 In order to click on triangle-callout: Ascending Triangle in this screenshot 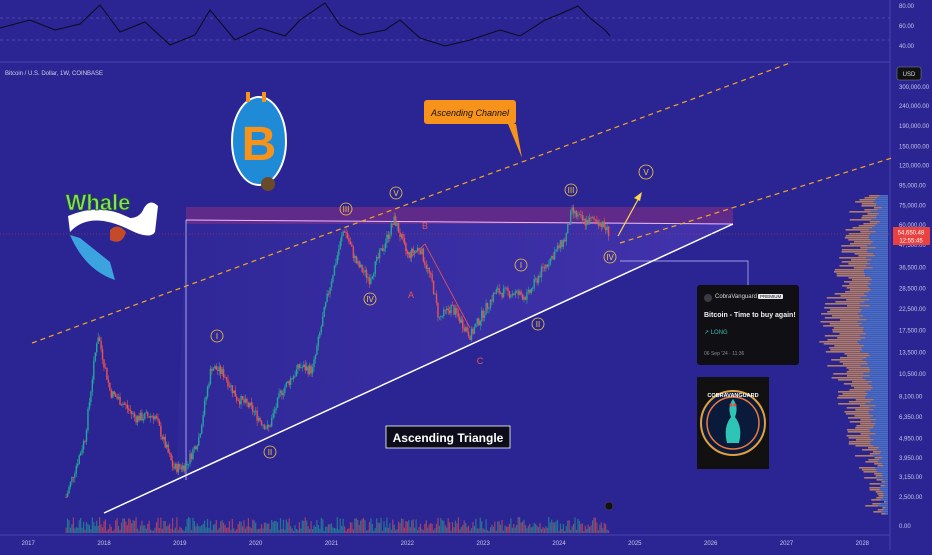, I will do `click(448, 437)`.